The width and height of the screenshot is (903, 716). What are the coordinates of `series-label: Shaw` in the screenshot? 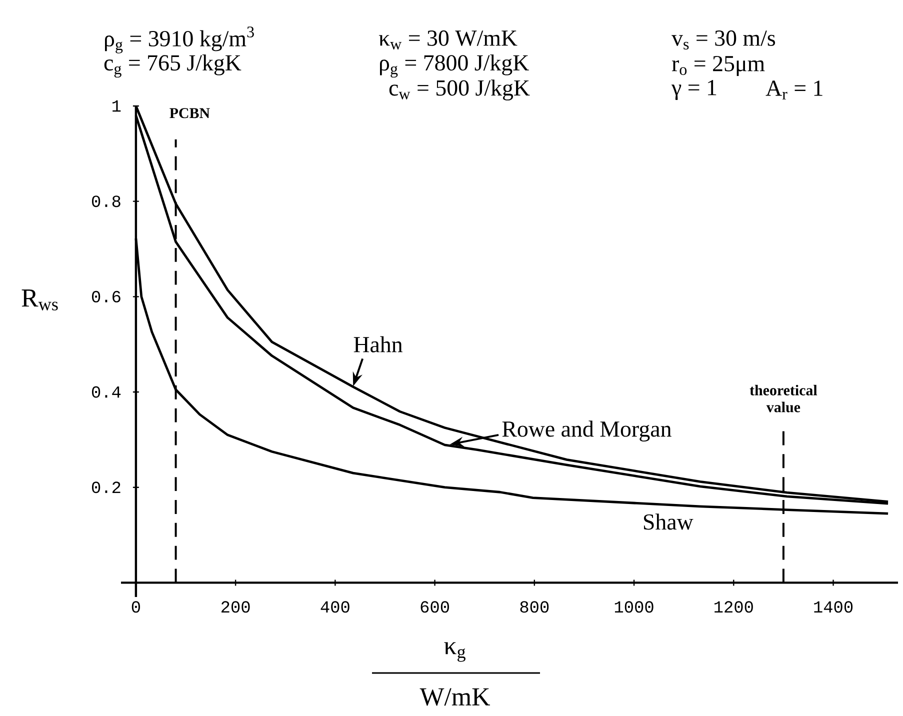 It's located at (669, 522).